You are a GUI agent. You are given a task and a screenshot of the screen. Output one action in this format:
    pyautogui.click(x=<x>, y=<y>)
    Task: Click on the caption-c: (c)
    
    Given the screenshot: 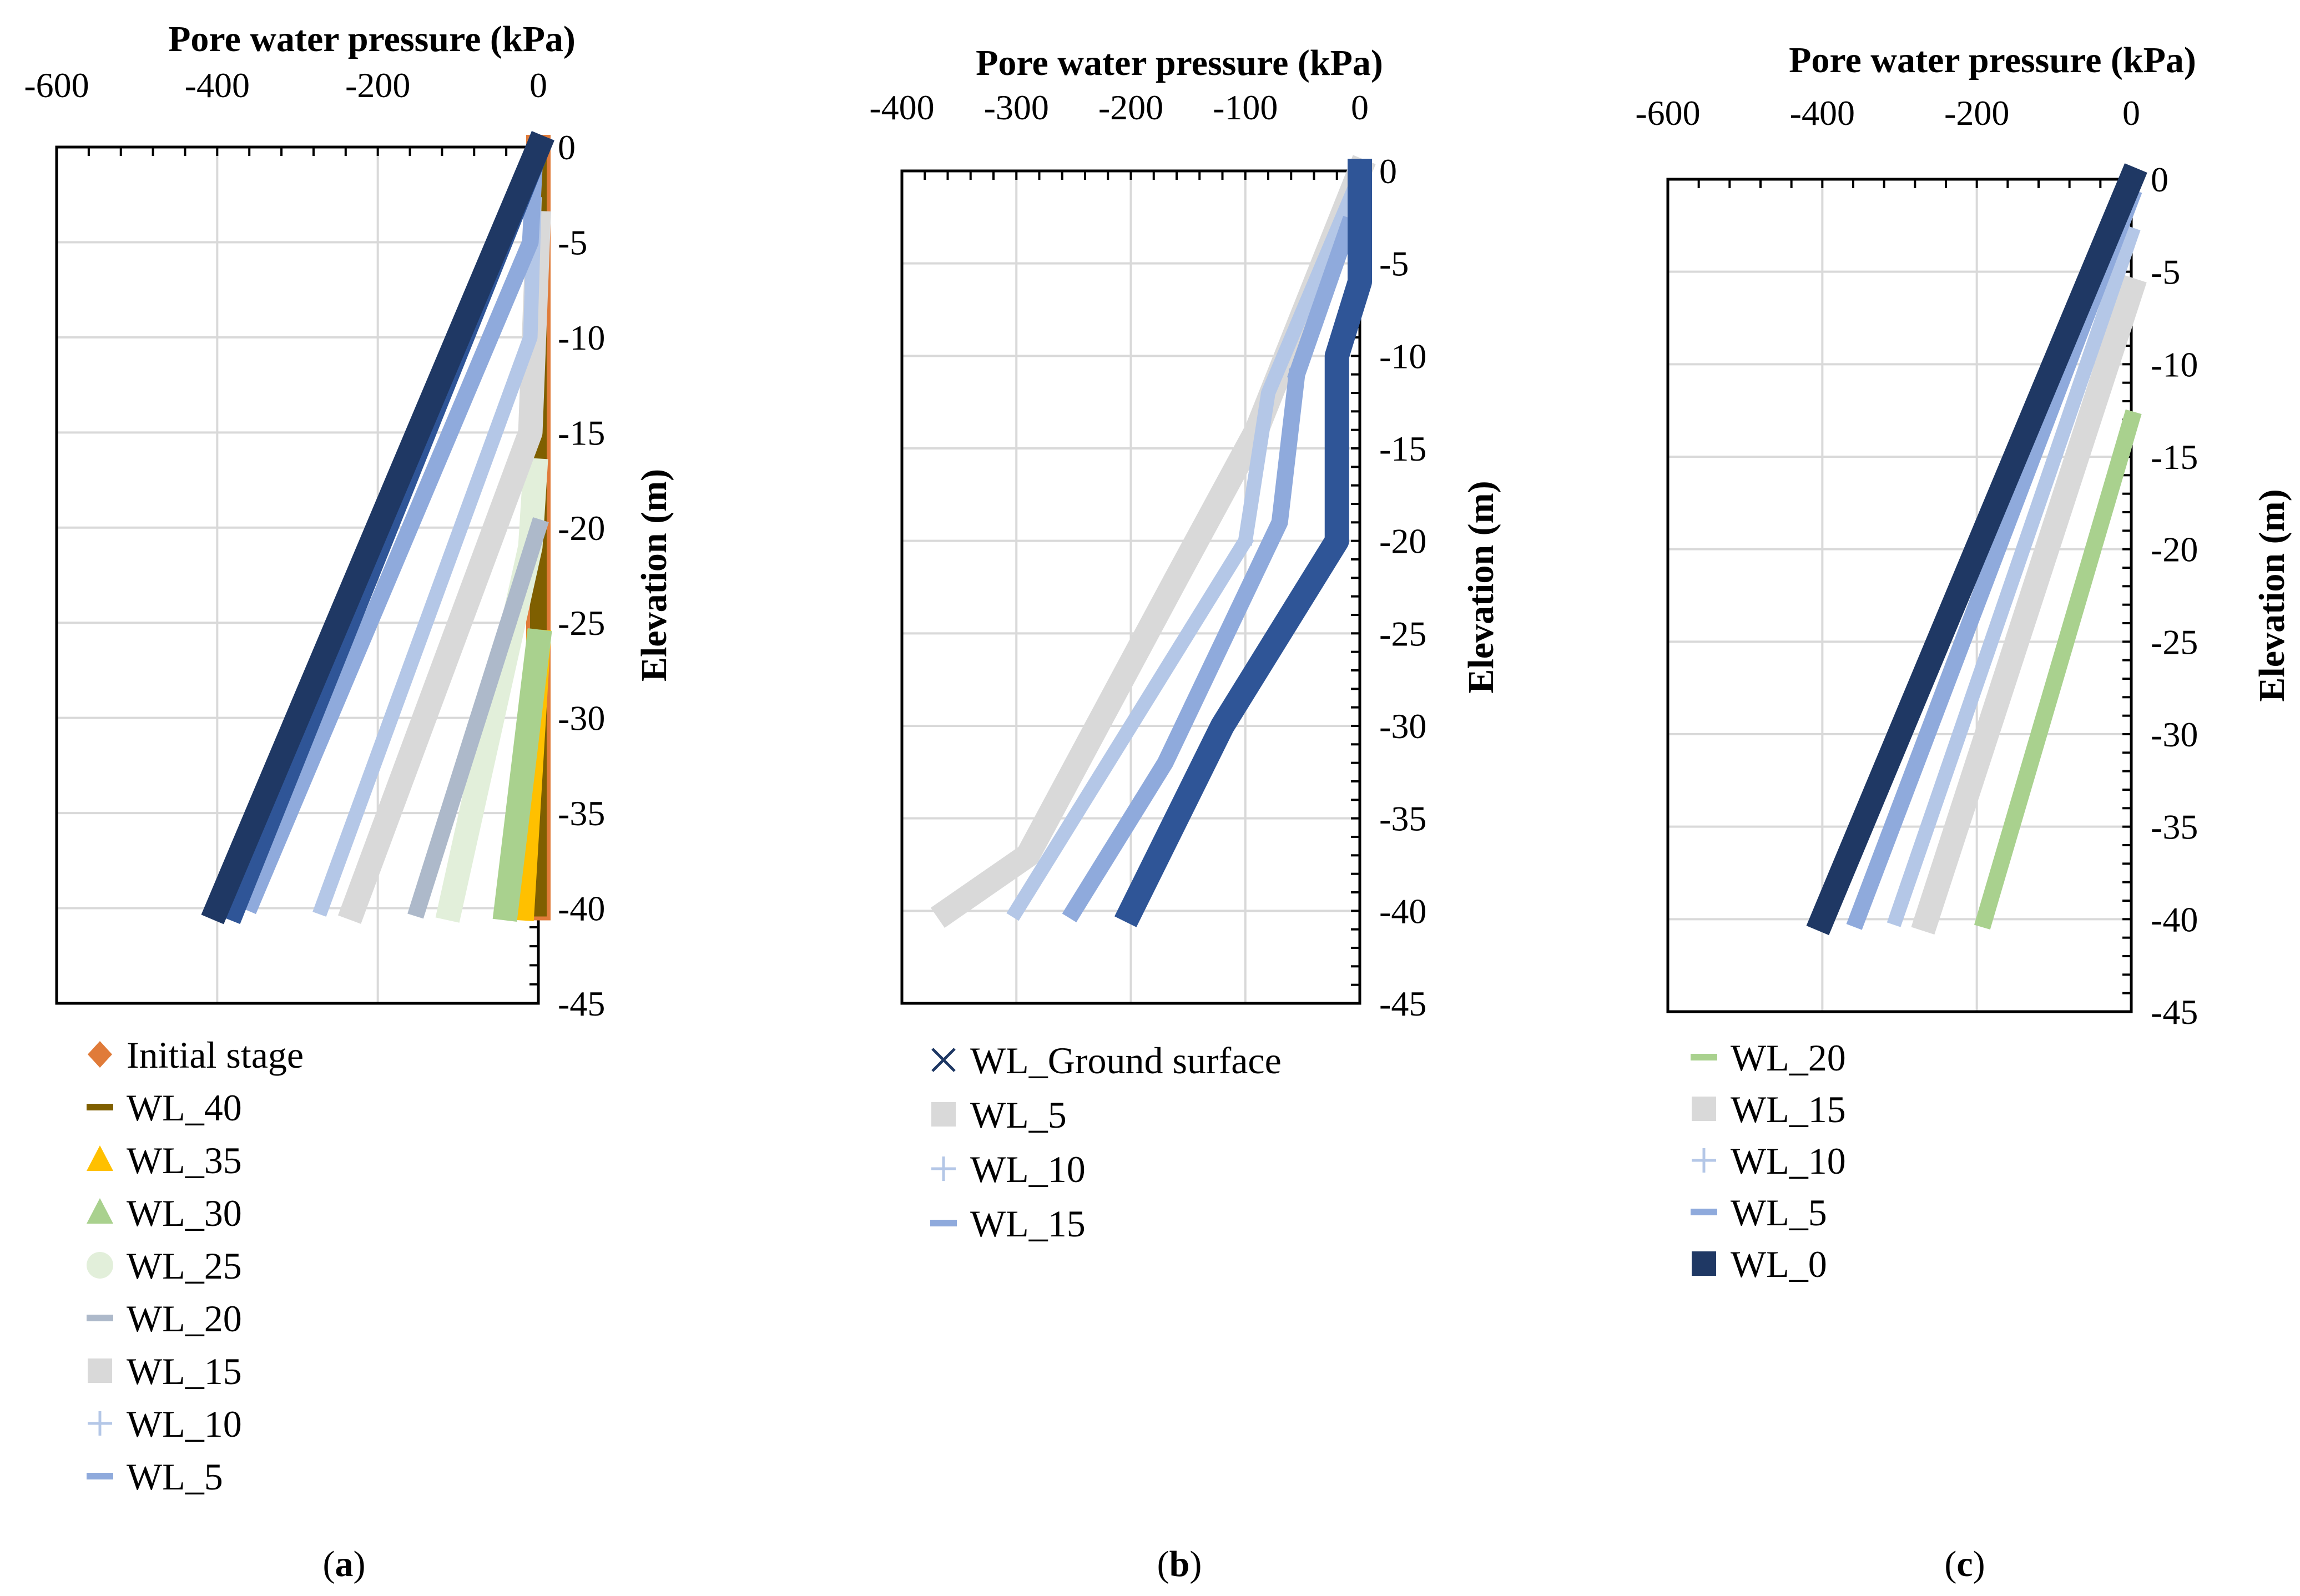 What is the action you would take?
    pyautogui.click(x=1964, y=1564)
    